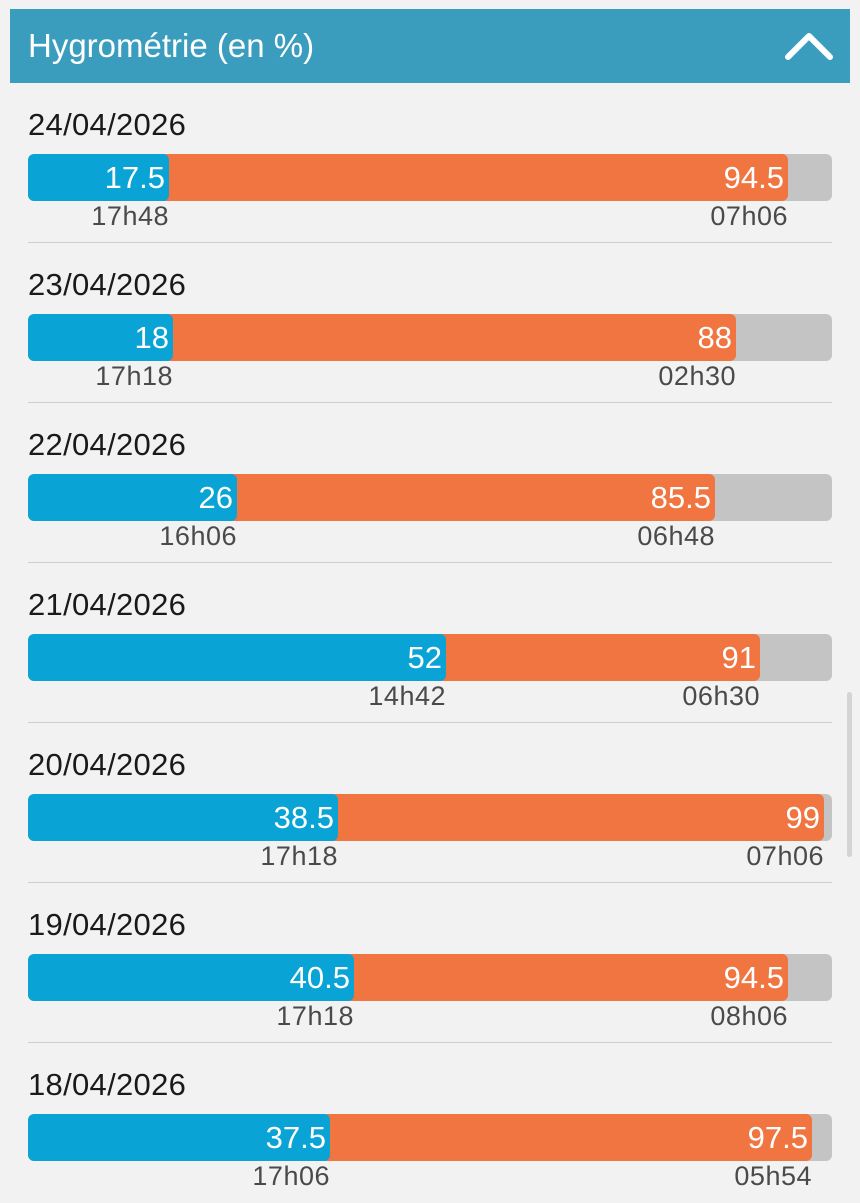 The width and height of the screenshot is (860, 1203). I want to click on day-date: 24/04/2026, so click(107, 124).